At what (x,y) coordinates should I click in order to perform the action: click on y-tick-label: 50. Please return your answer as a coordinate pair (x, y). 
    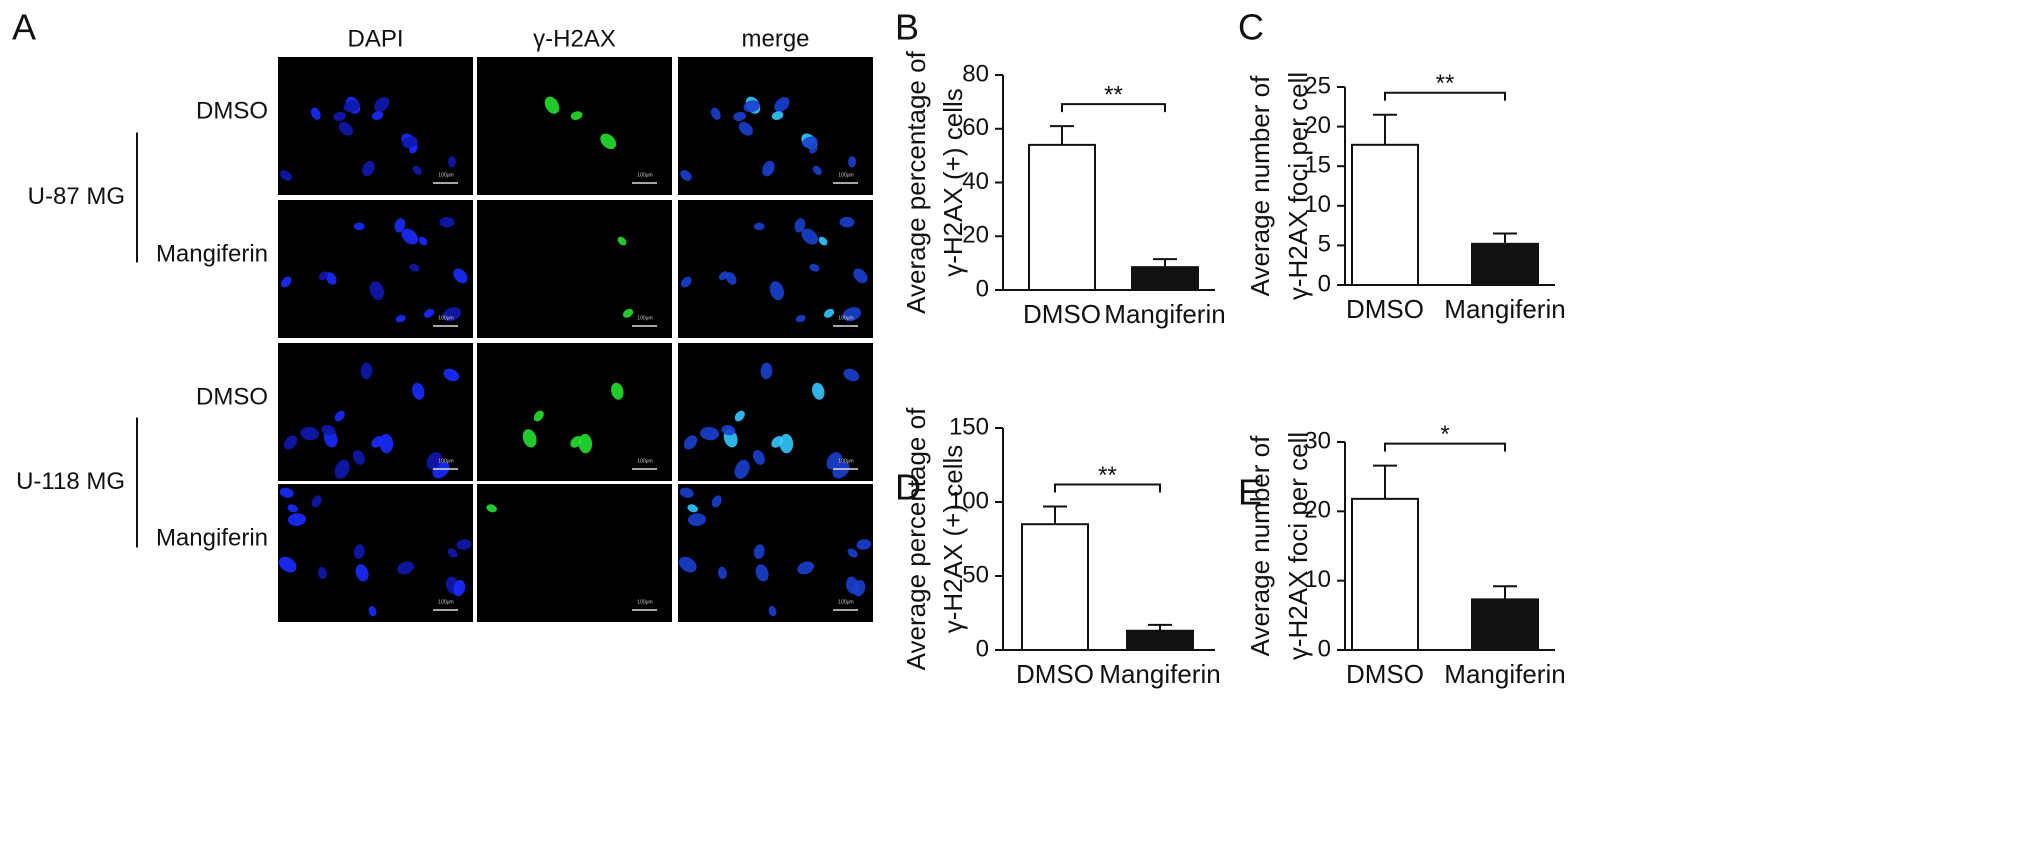
    Looking at the image, I should click on (975, 574).